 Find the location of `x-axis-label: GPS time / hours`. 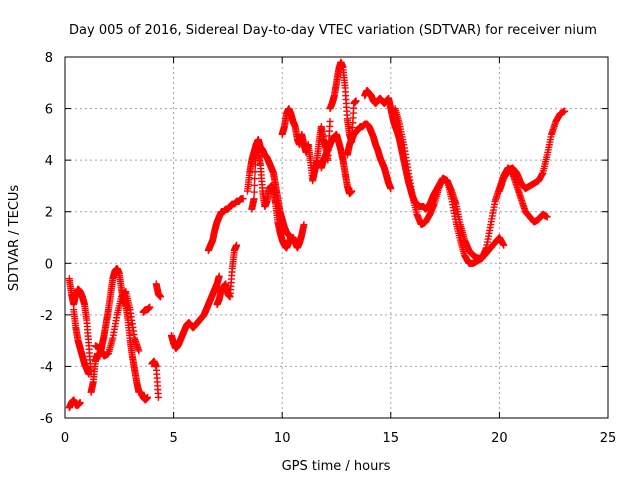

x-axis-label: GPS time / hours is located at coordinates (336, 466).